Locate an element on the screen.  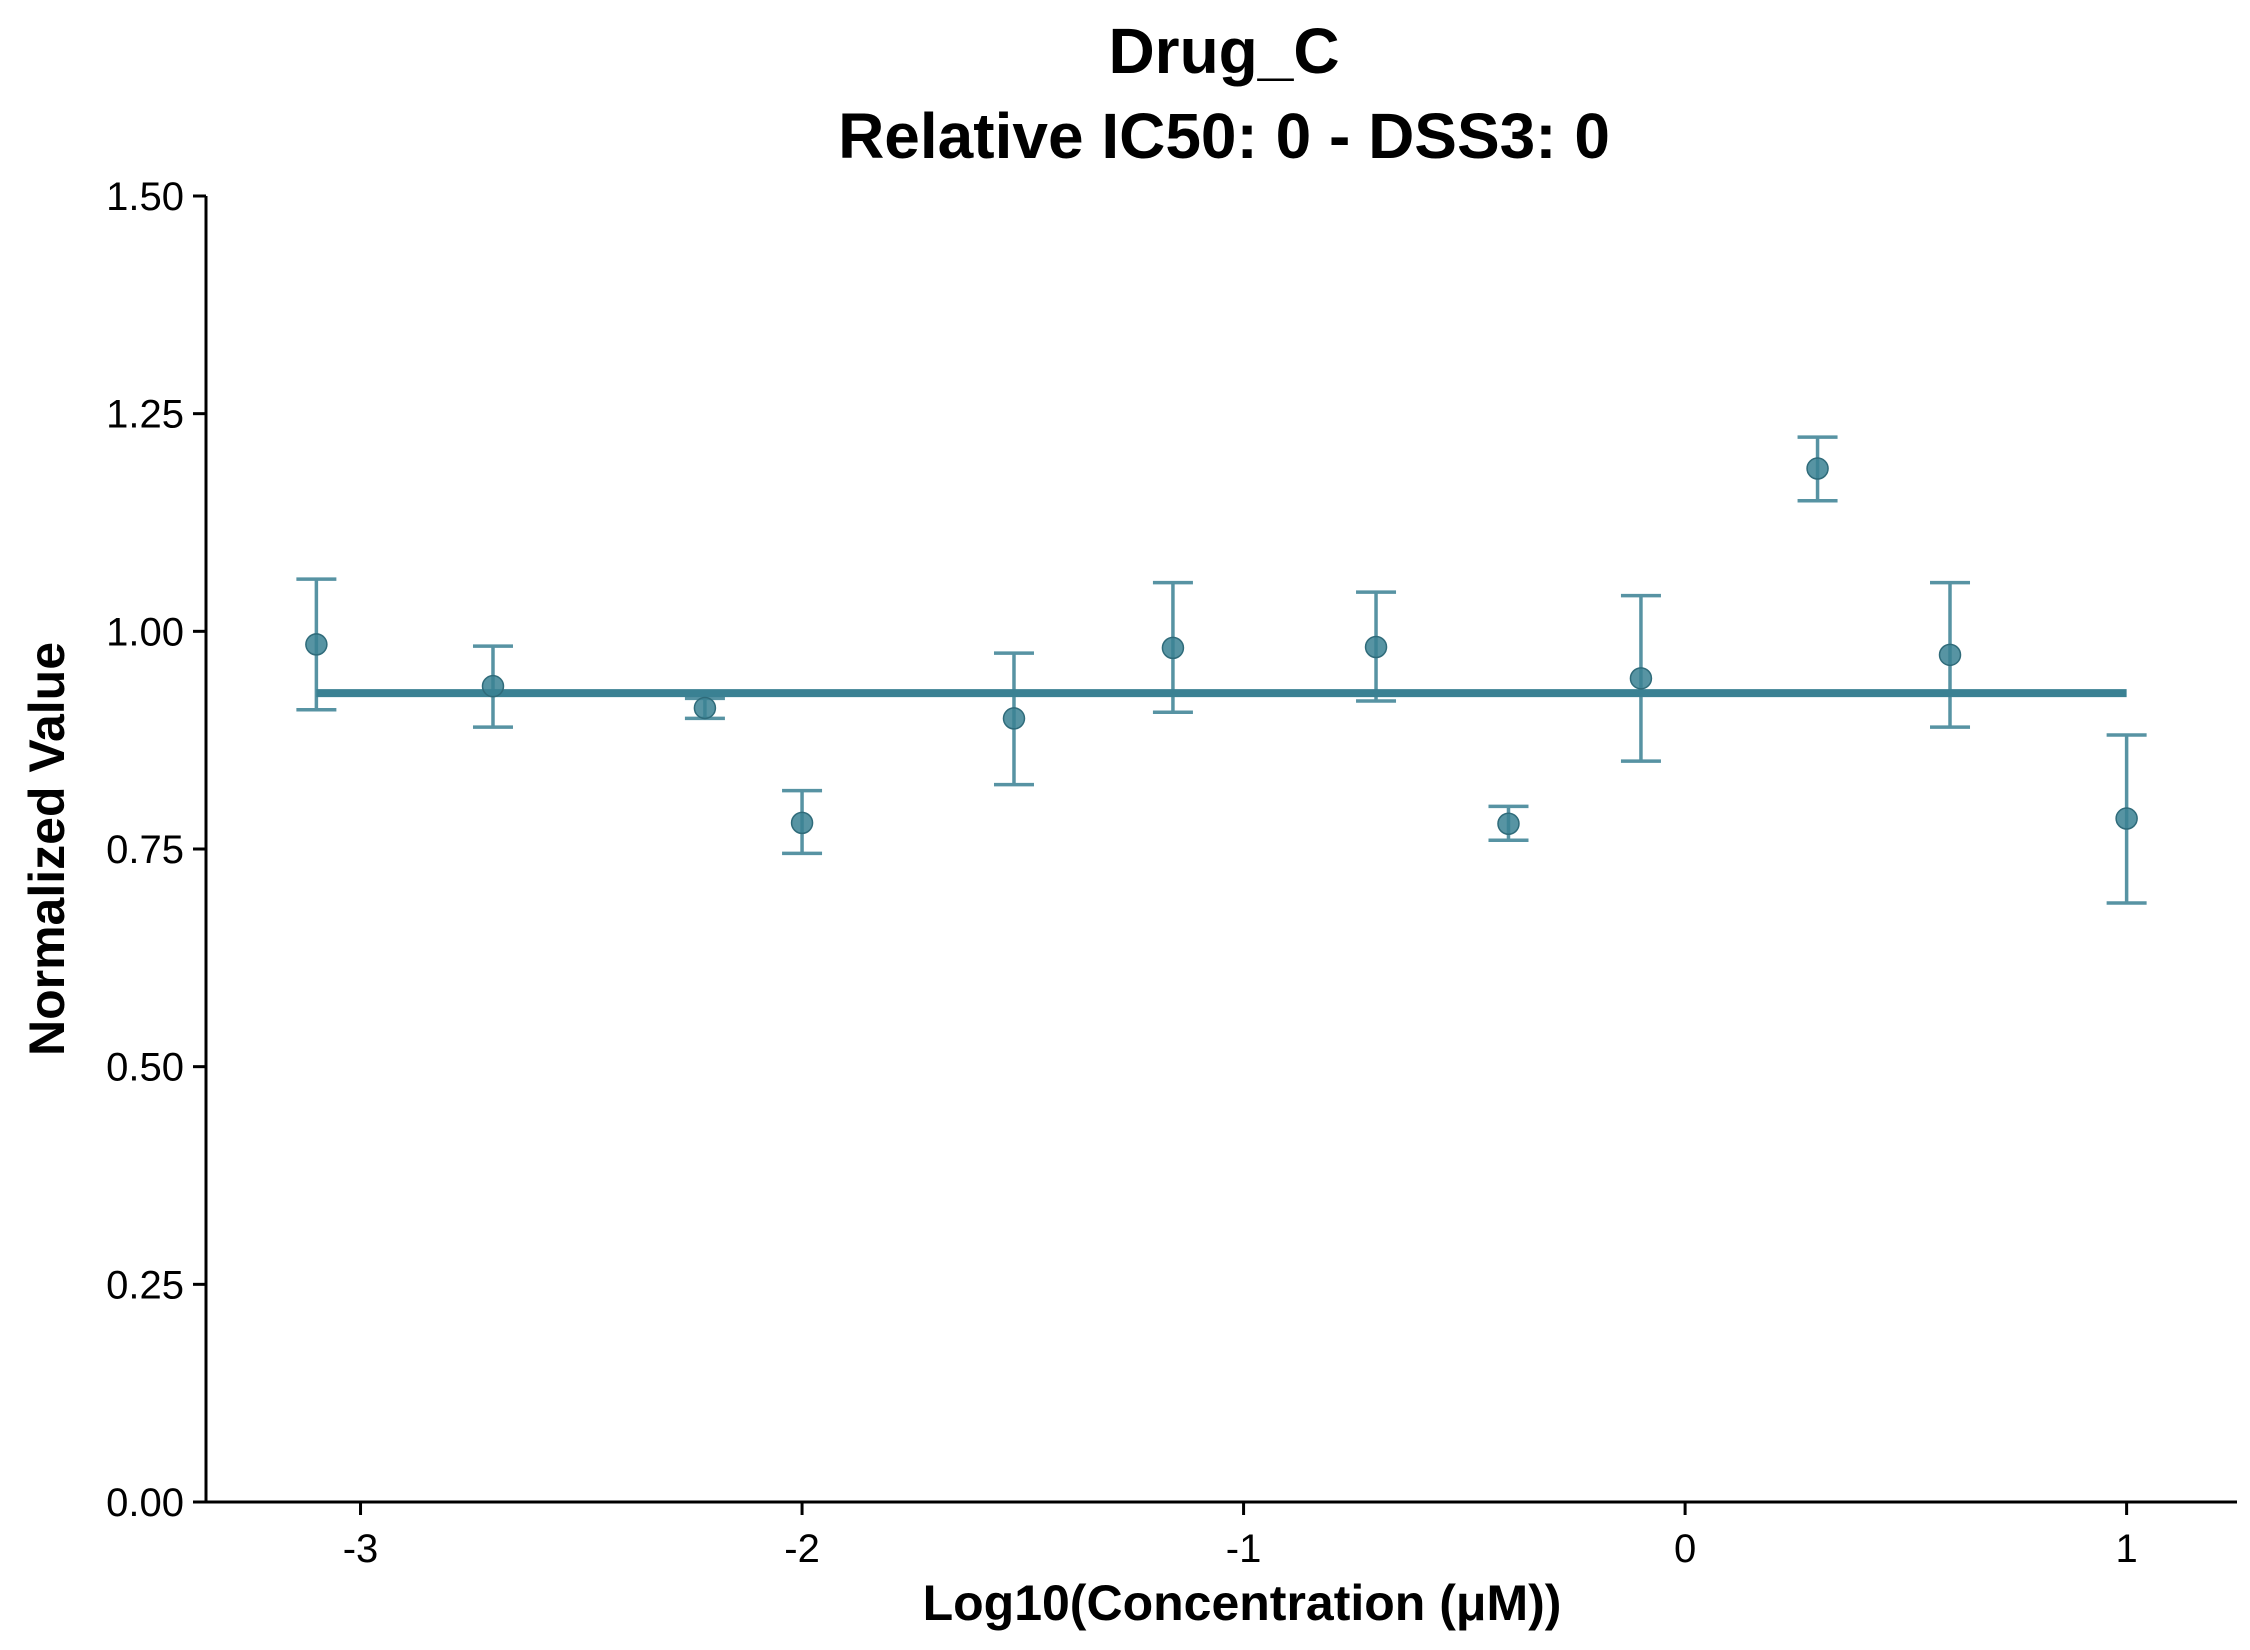
y-axis-ticks: 0.00 0.25 0.50 0.75 1.00 1.25 1.50 is located at coordinates (156, 850).